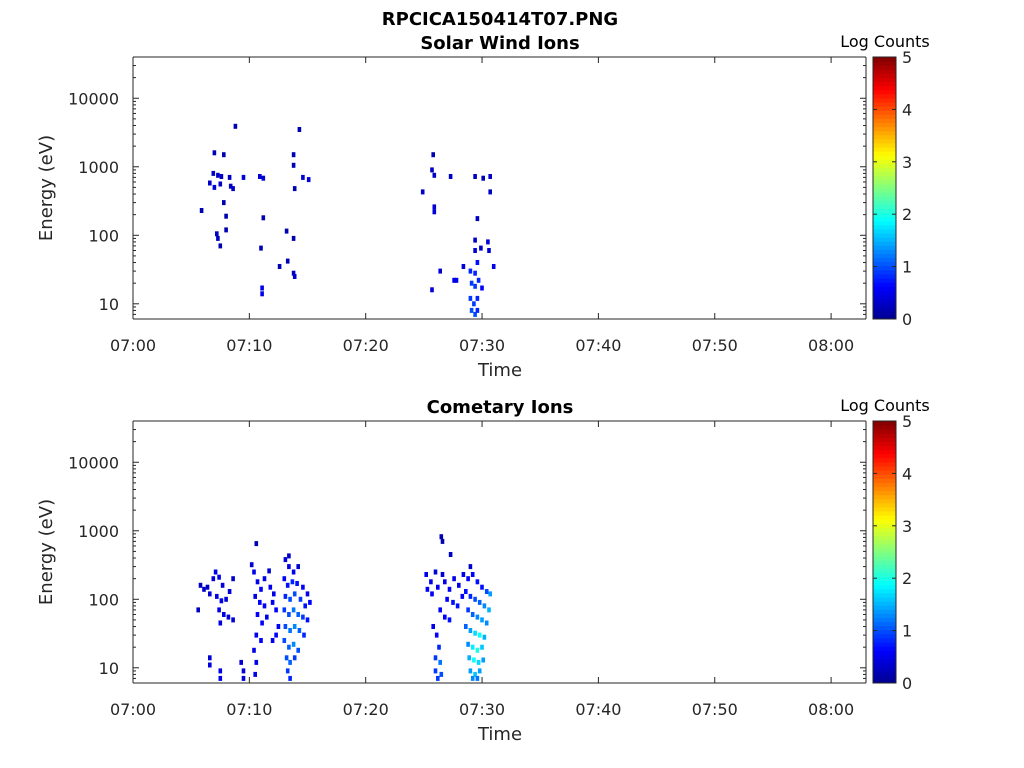  Describe the element at coordinates (93, 98) in the screenshot. I see `y-tick-label: 10000` at that location.